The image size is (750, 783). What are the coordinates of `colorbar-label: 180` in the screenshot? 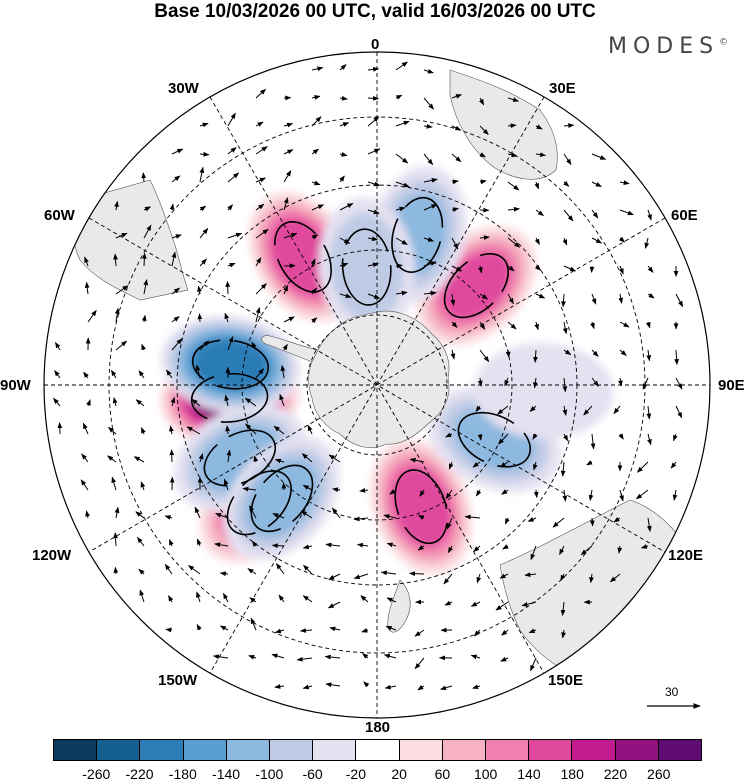 It's located at (572, 774).